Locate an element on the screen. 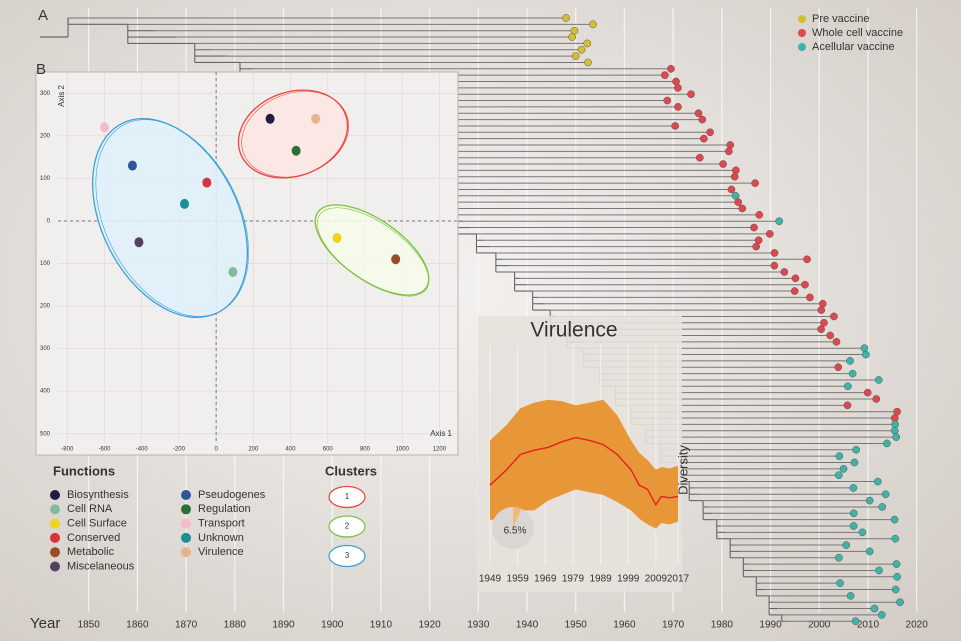 The width and height of the screenshot is (961, 641). x-tick-label: 2010 is located at coordinates (868, 625).